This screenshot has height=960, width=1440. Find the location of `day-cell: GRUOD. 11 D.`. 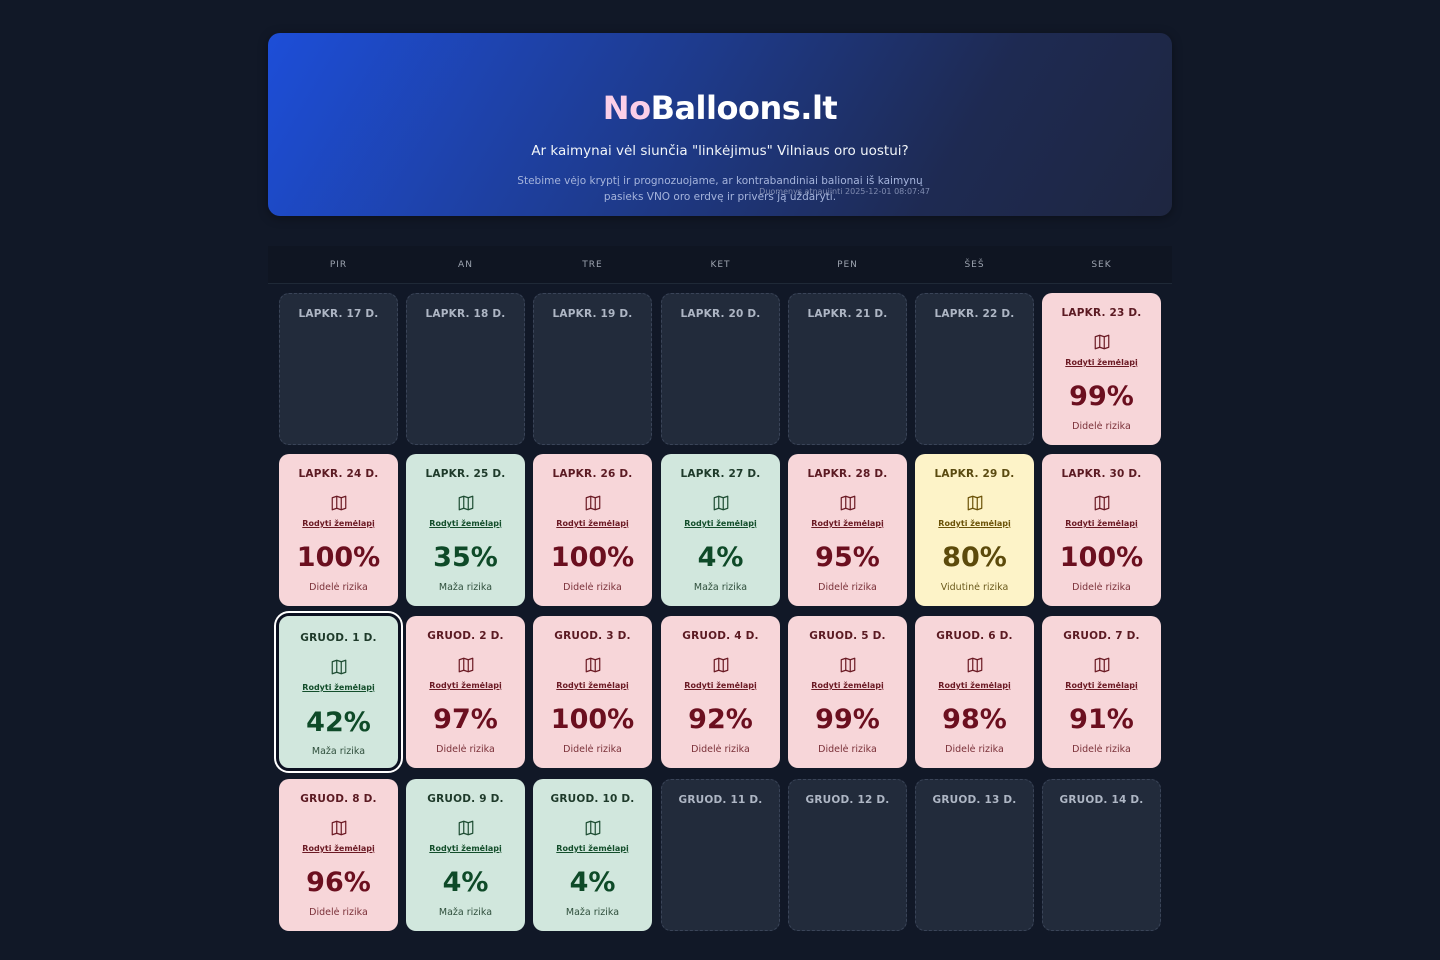

day-cell: GRUOD. 11 D. is located at coordinates (720, 855).